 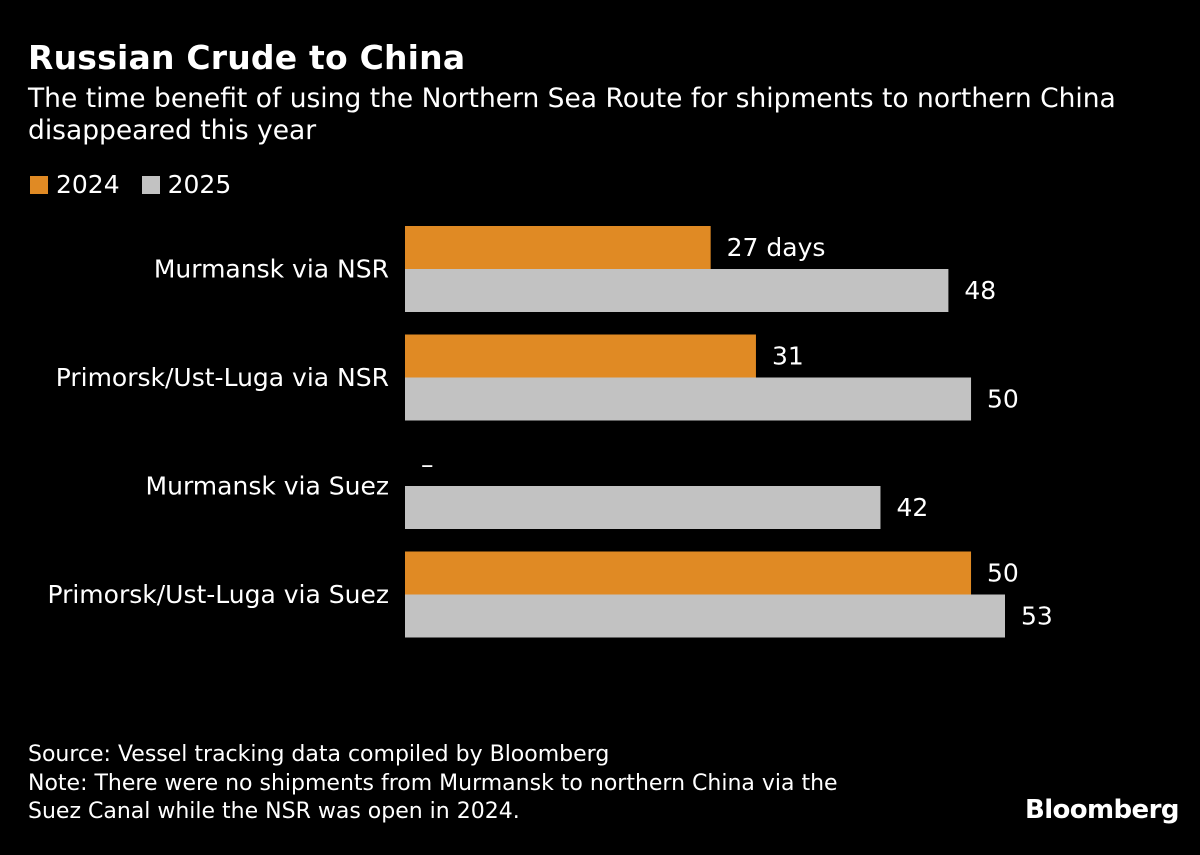 I want to click on bar-2024-primorsk-ust-luga-via-nsr, so click(x=580, y=356).